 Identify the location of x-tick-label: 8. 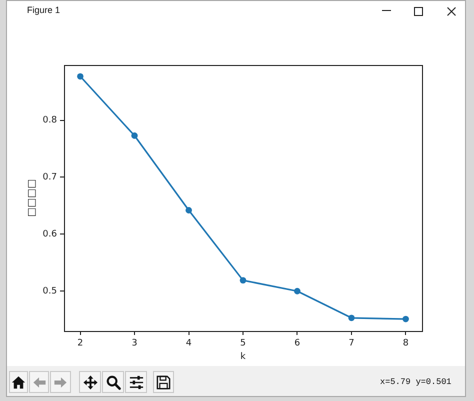
(405, 343).